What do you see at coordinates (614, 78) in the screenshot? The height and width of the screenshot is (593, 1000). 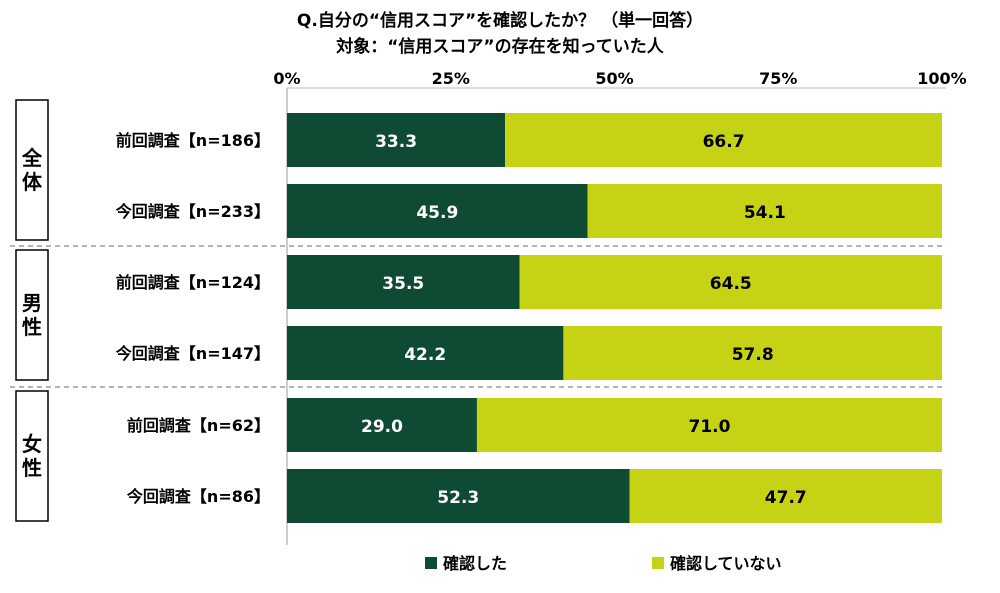 I see `x-tick-label: 50%` at bounding box center [614, 78].